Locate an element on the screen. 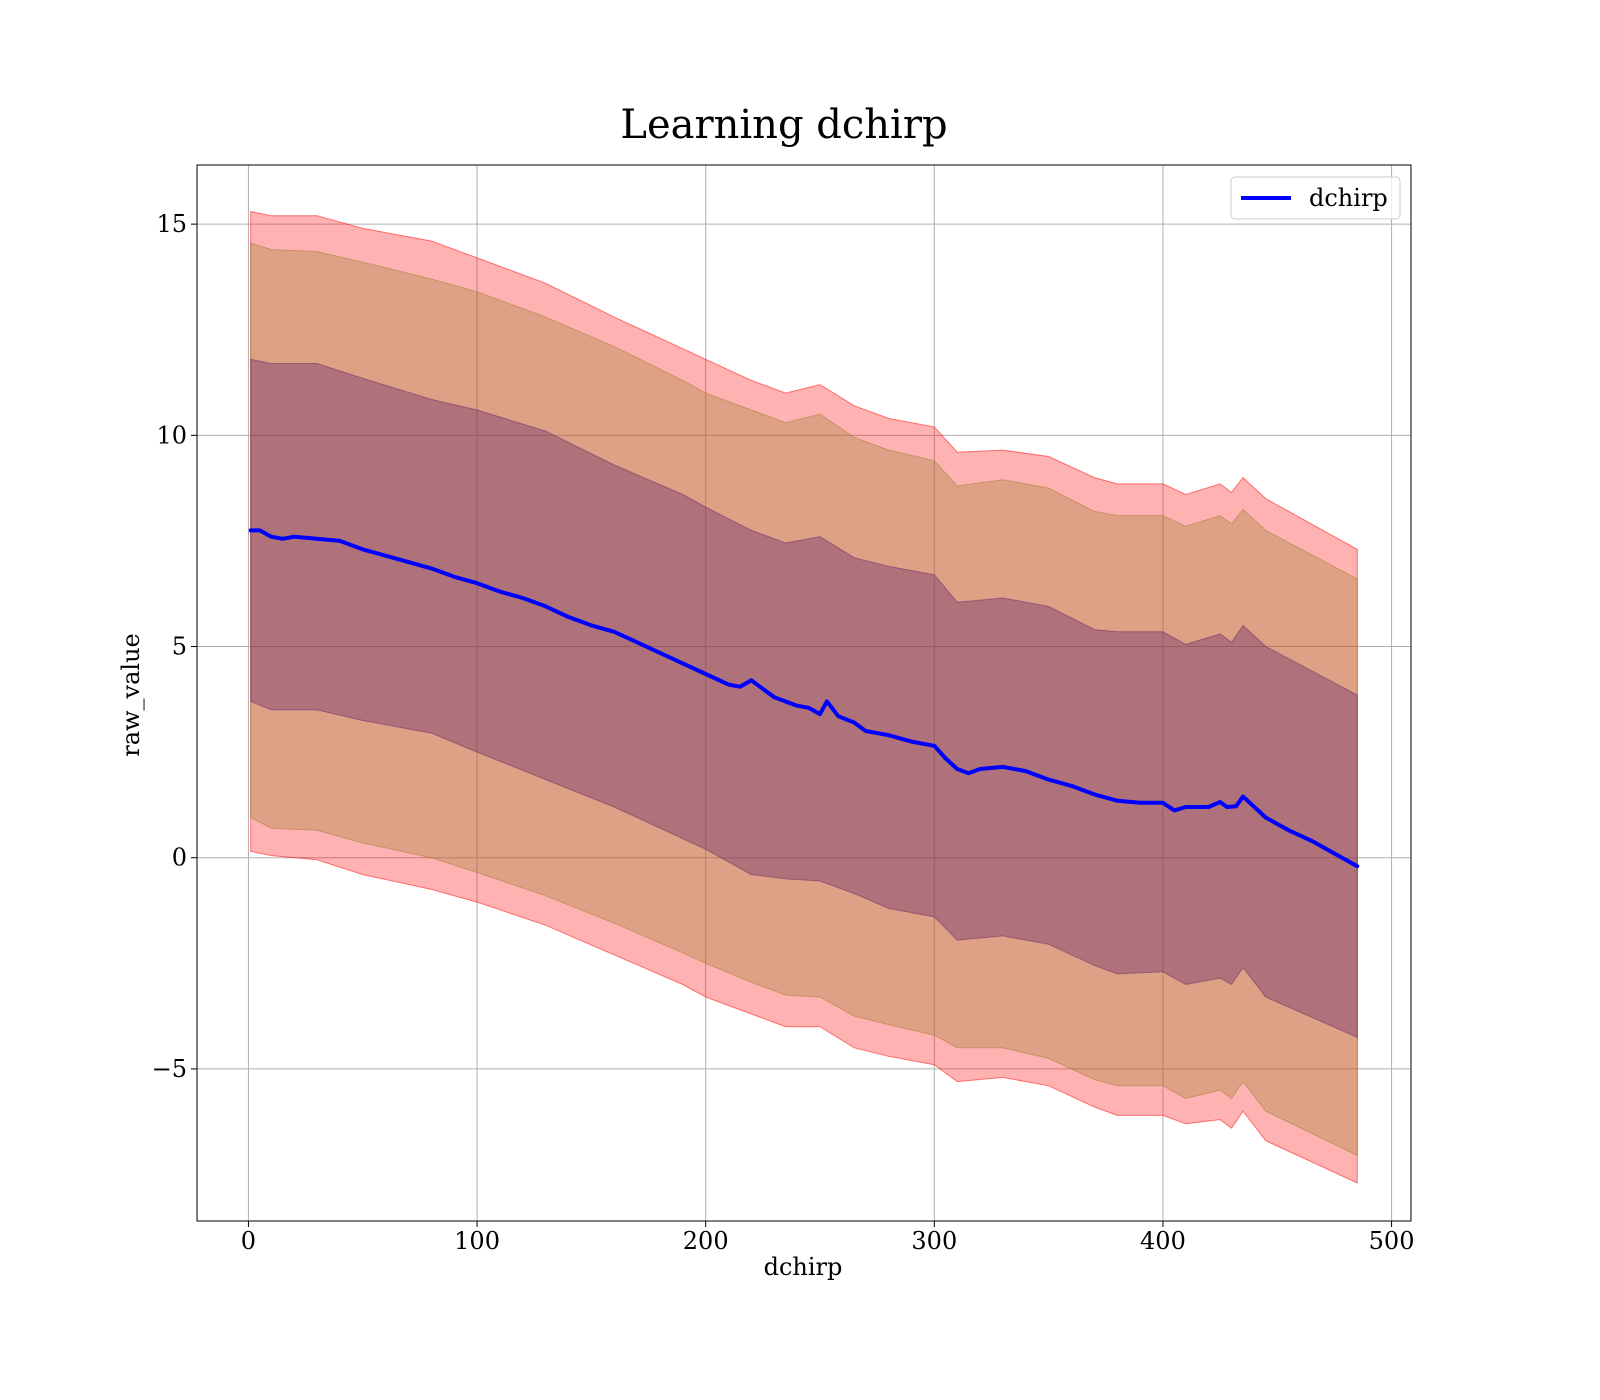  y-tick-label: 0 is located at coordinates (179, 858).